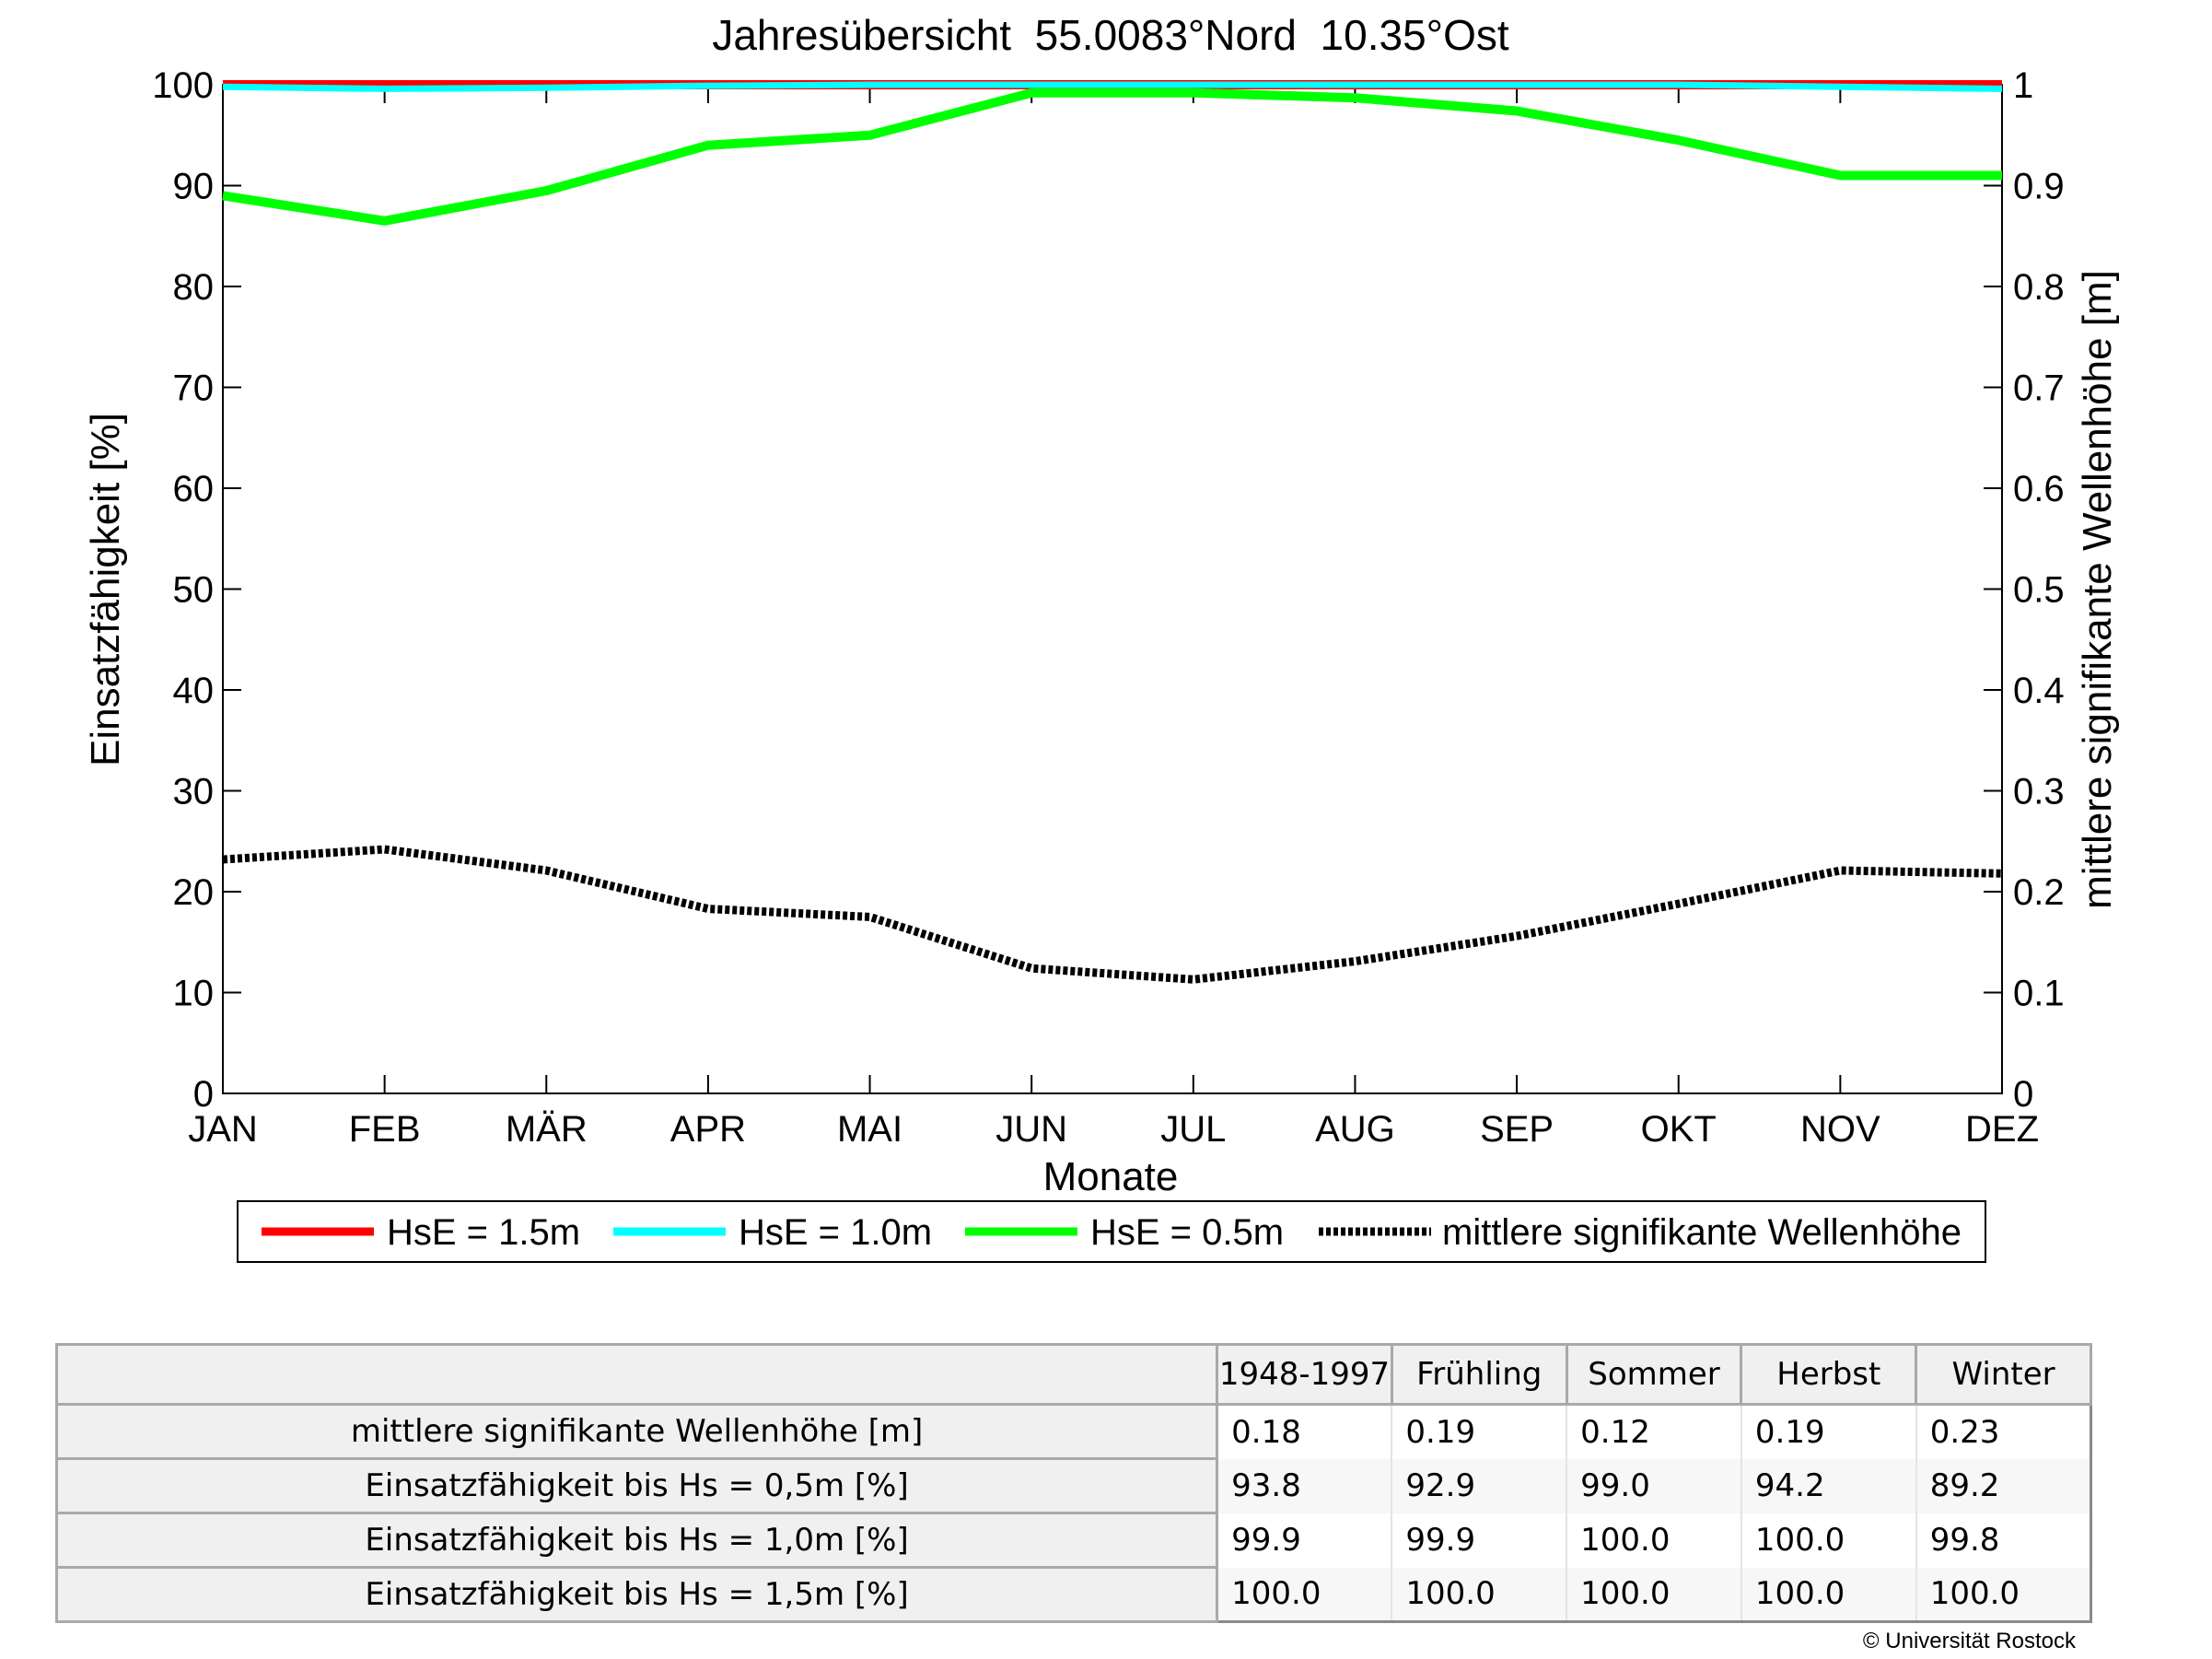 This screenshot has height=1659, width=2212. Describe the element at coordinates (2039, 792) in the screenshot. I see `y-right-tick-label: 0.3` at that location.